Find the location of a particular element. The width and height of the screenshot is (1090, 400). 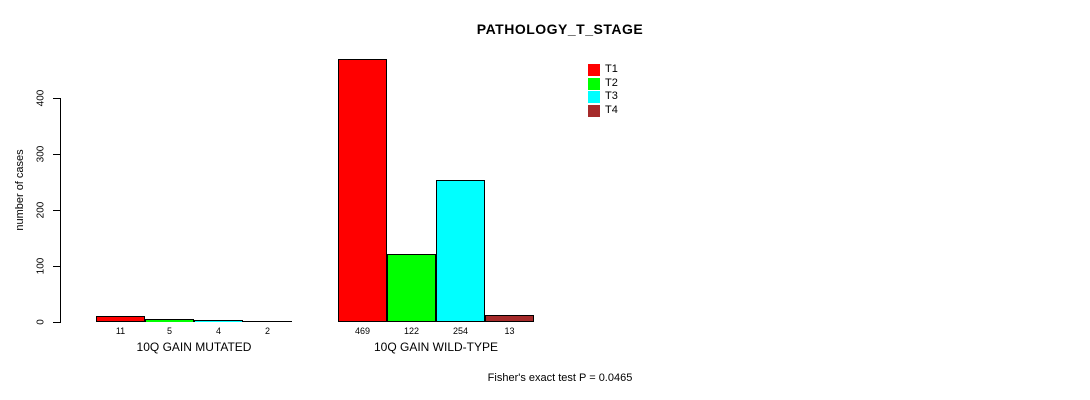

y-tick-label: 400 is located at coordinates (41, 98).